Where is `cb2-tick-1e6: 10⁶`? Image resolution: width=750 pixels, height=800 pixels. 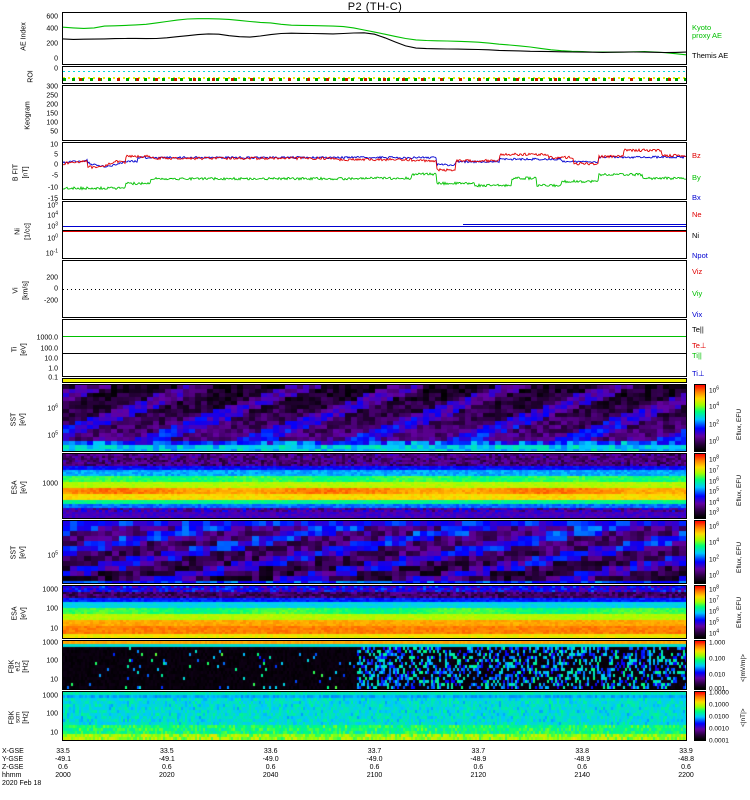
cb2-tick-1e6: 10⁶ is located at coordinates (714, 481).